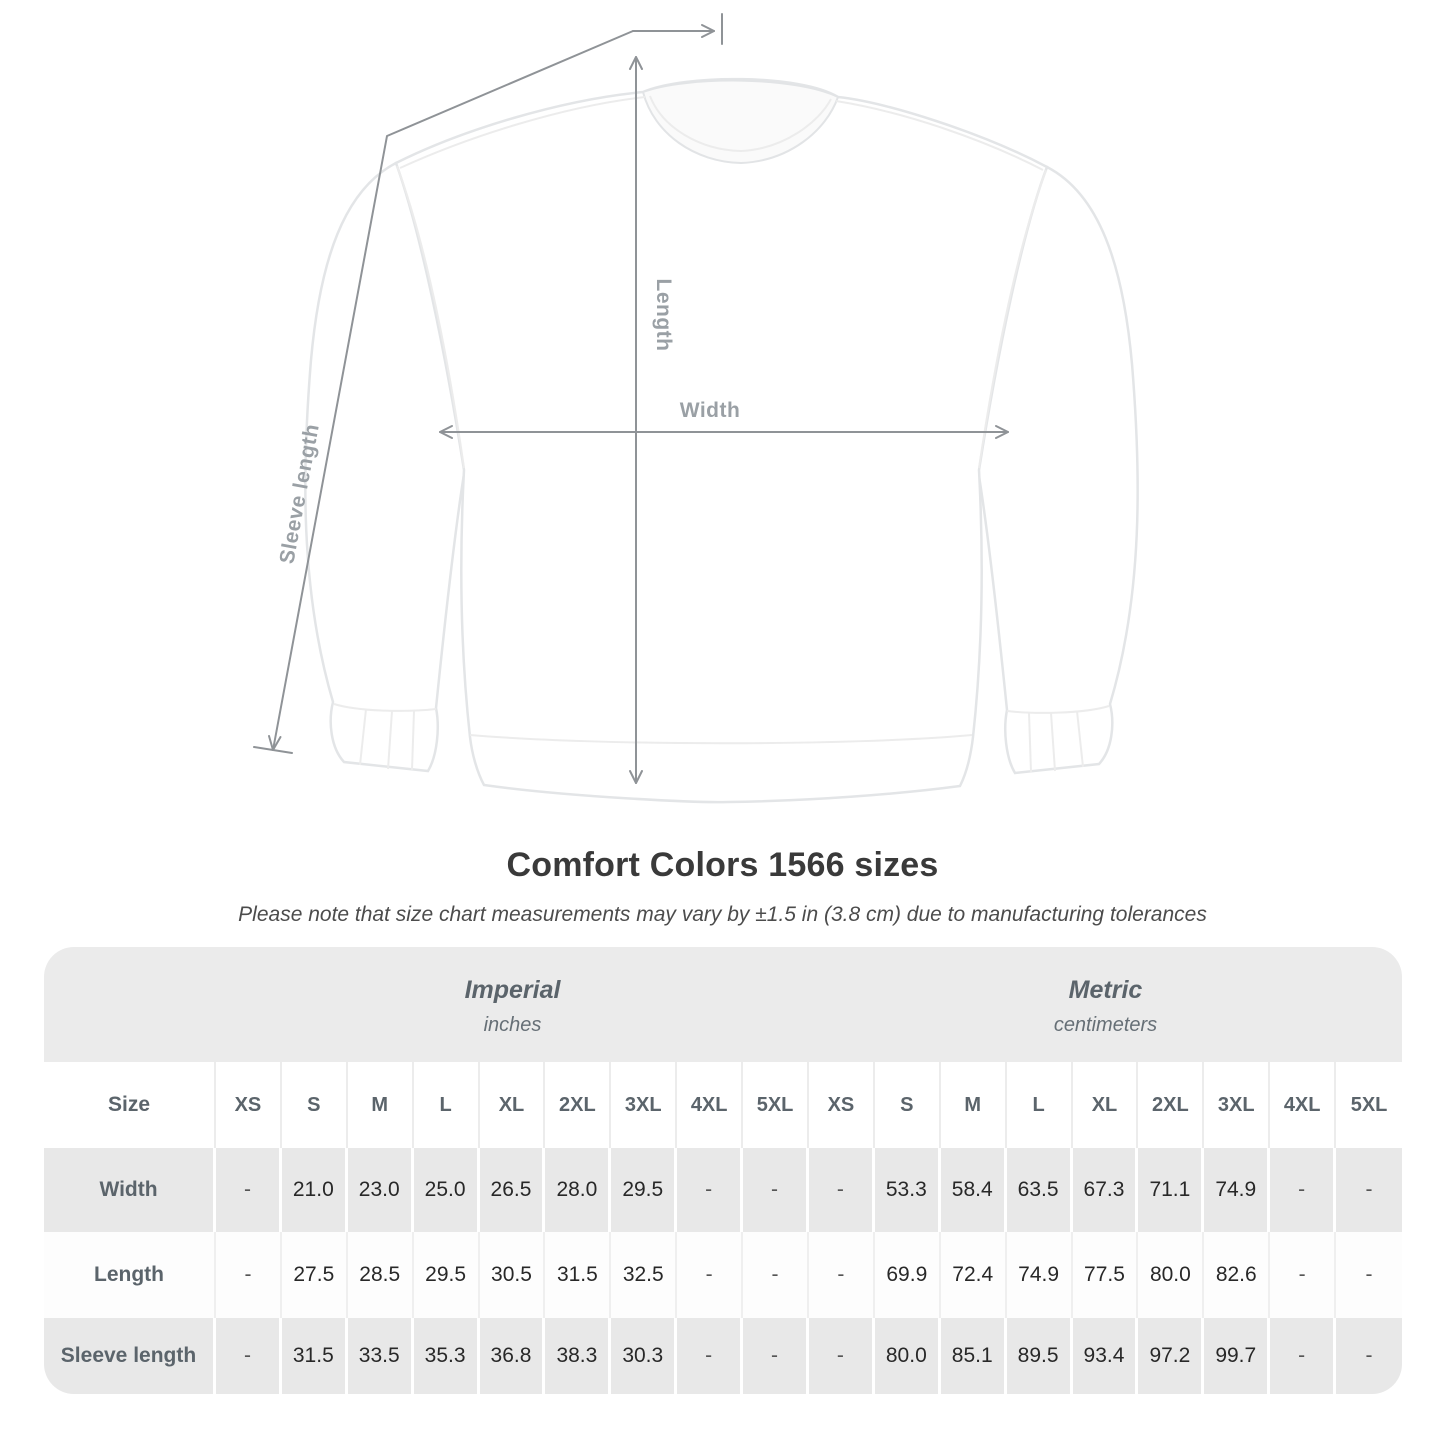 Image resolution: width=1445 pixels, height=1445 pixels. Describe the element at coordinates (1105, 1275) in the screenshot. I see `value-cell: 77.5` at that location.